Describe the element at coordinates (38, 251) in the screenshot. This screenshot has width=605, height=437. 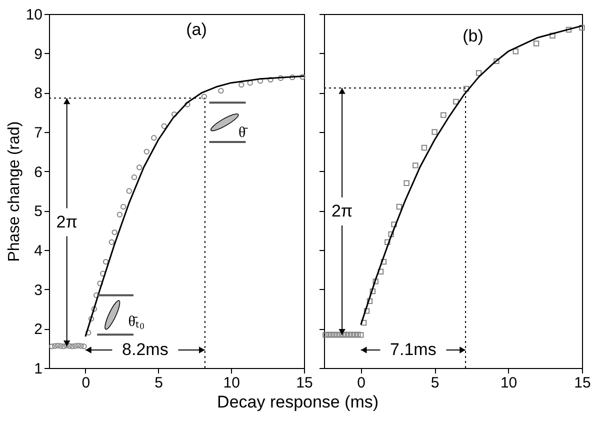
I see `y-tick-label: 4` at that location.